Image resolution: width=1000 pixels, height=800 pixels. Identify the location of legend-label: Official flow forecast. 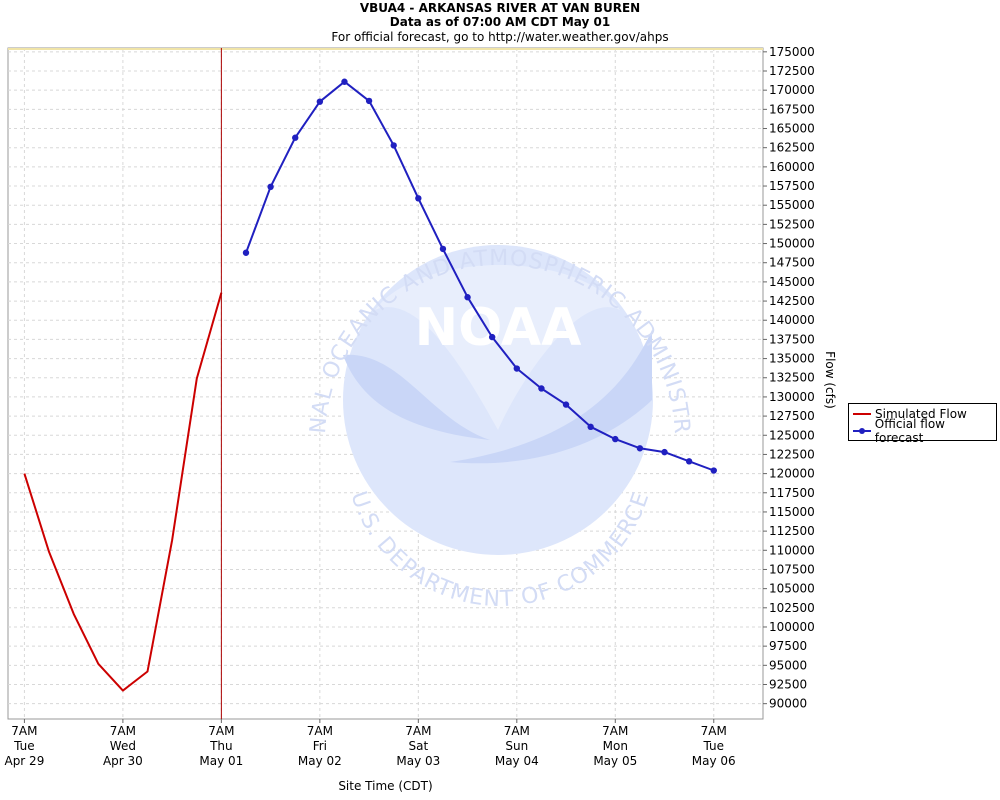
(909, 431).